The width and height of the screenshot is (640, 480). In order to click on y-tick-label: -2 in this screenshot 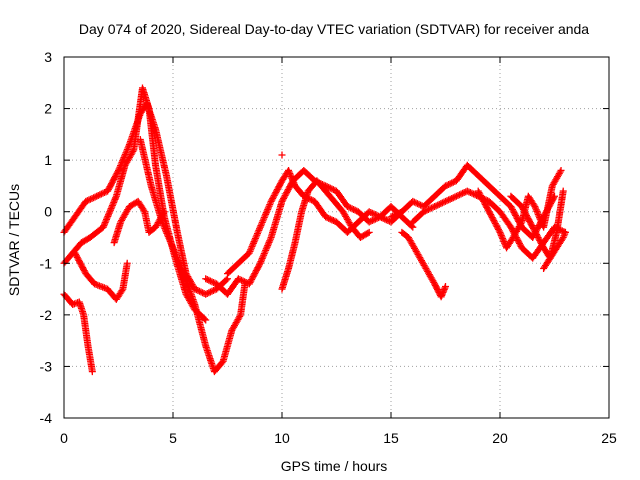, I will do `click(46, 315)`.